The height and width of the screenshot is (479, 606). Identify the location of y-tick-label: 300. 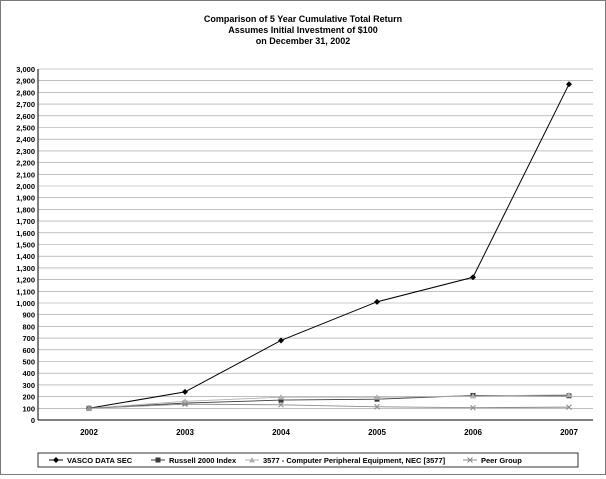
(28, 385).